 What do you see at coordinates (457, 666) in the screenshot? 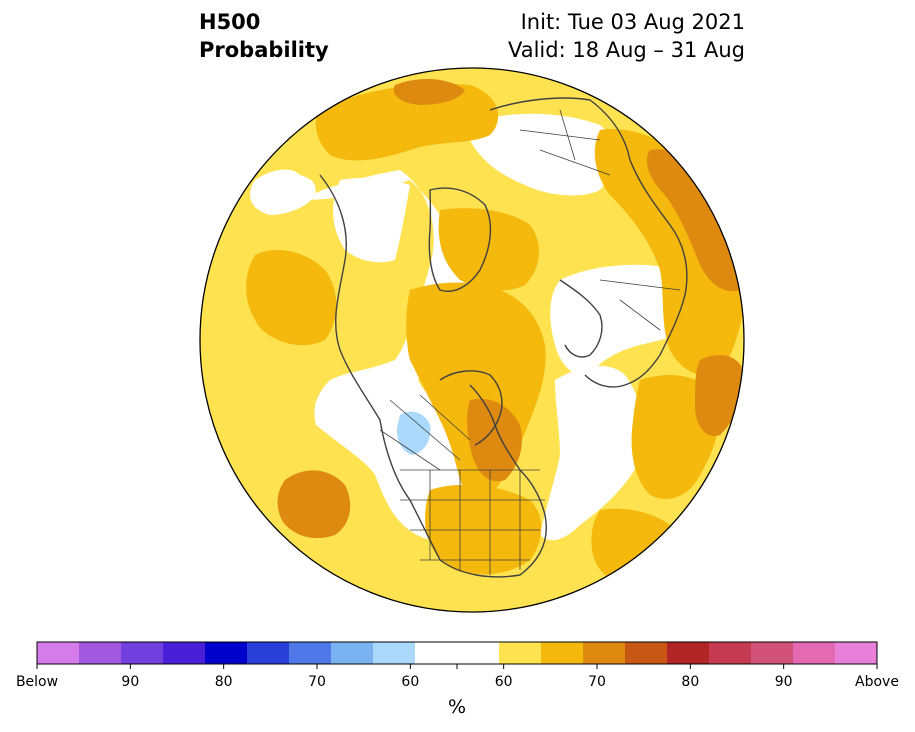
I see `colorbar-ticks` at bounding box center [457, 666].